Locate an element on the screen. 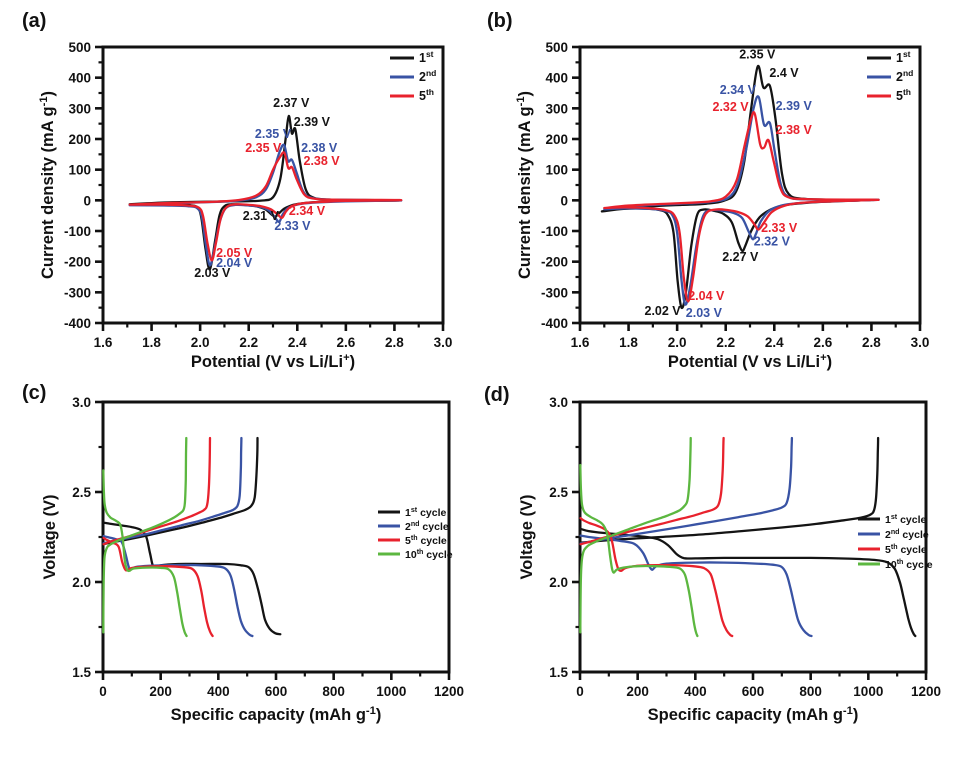 The width and height of the screenshot is (954, 758). y-tick-label: -300 is located at coordinates (554, 292).